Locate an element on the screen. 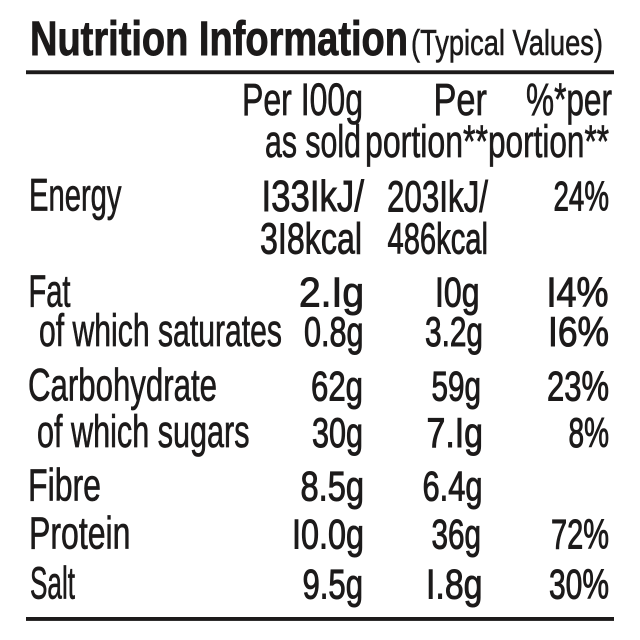 This screenshot has width=640, height=640. svg-text: Fibre is located at coordinates (64, 485).